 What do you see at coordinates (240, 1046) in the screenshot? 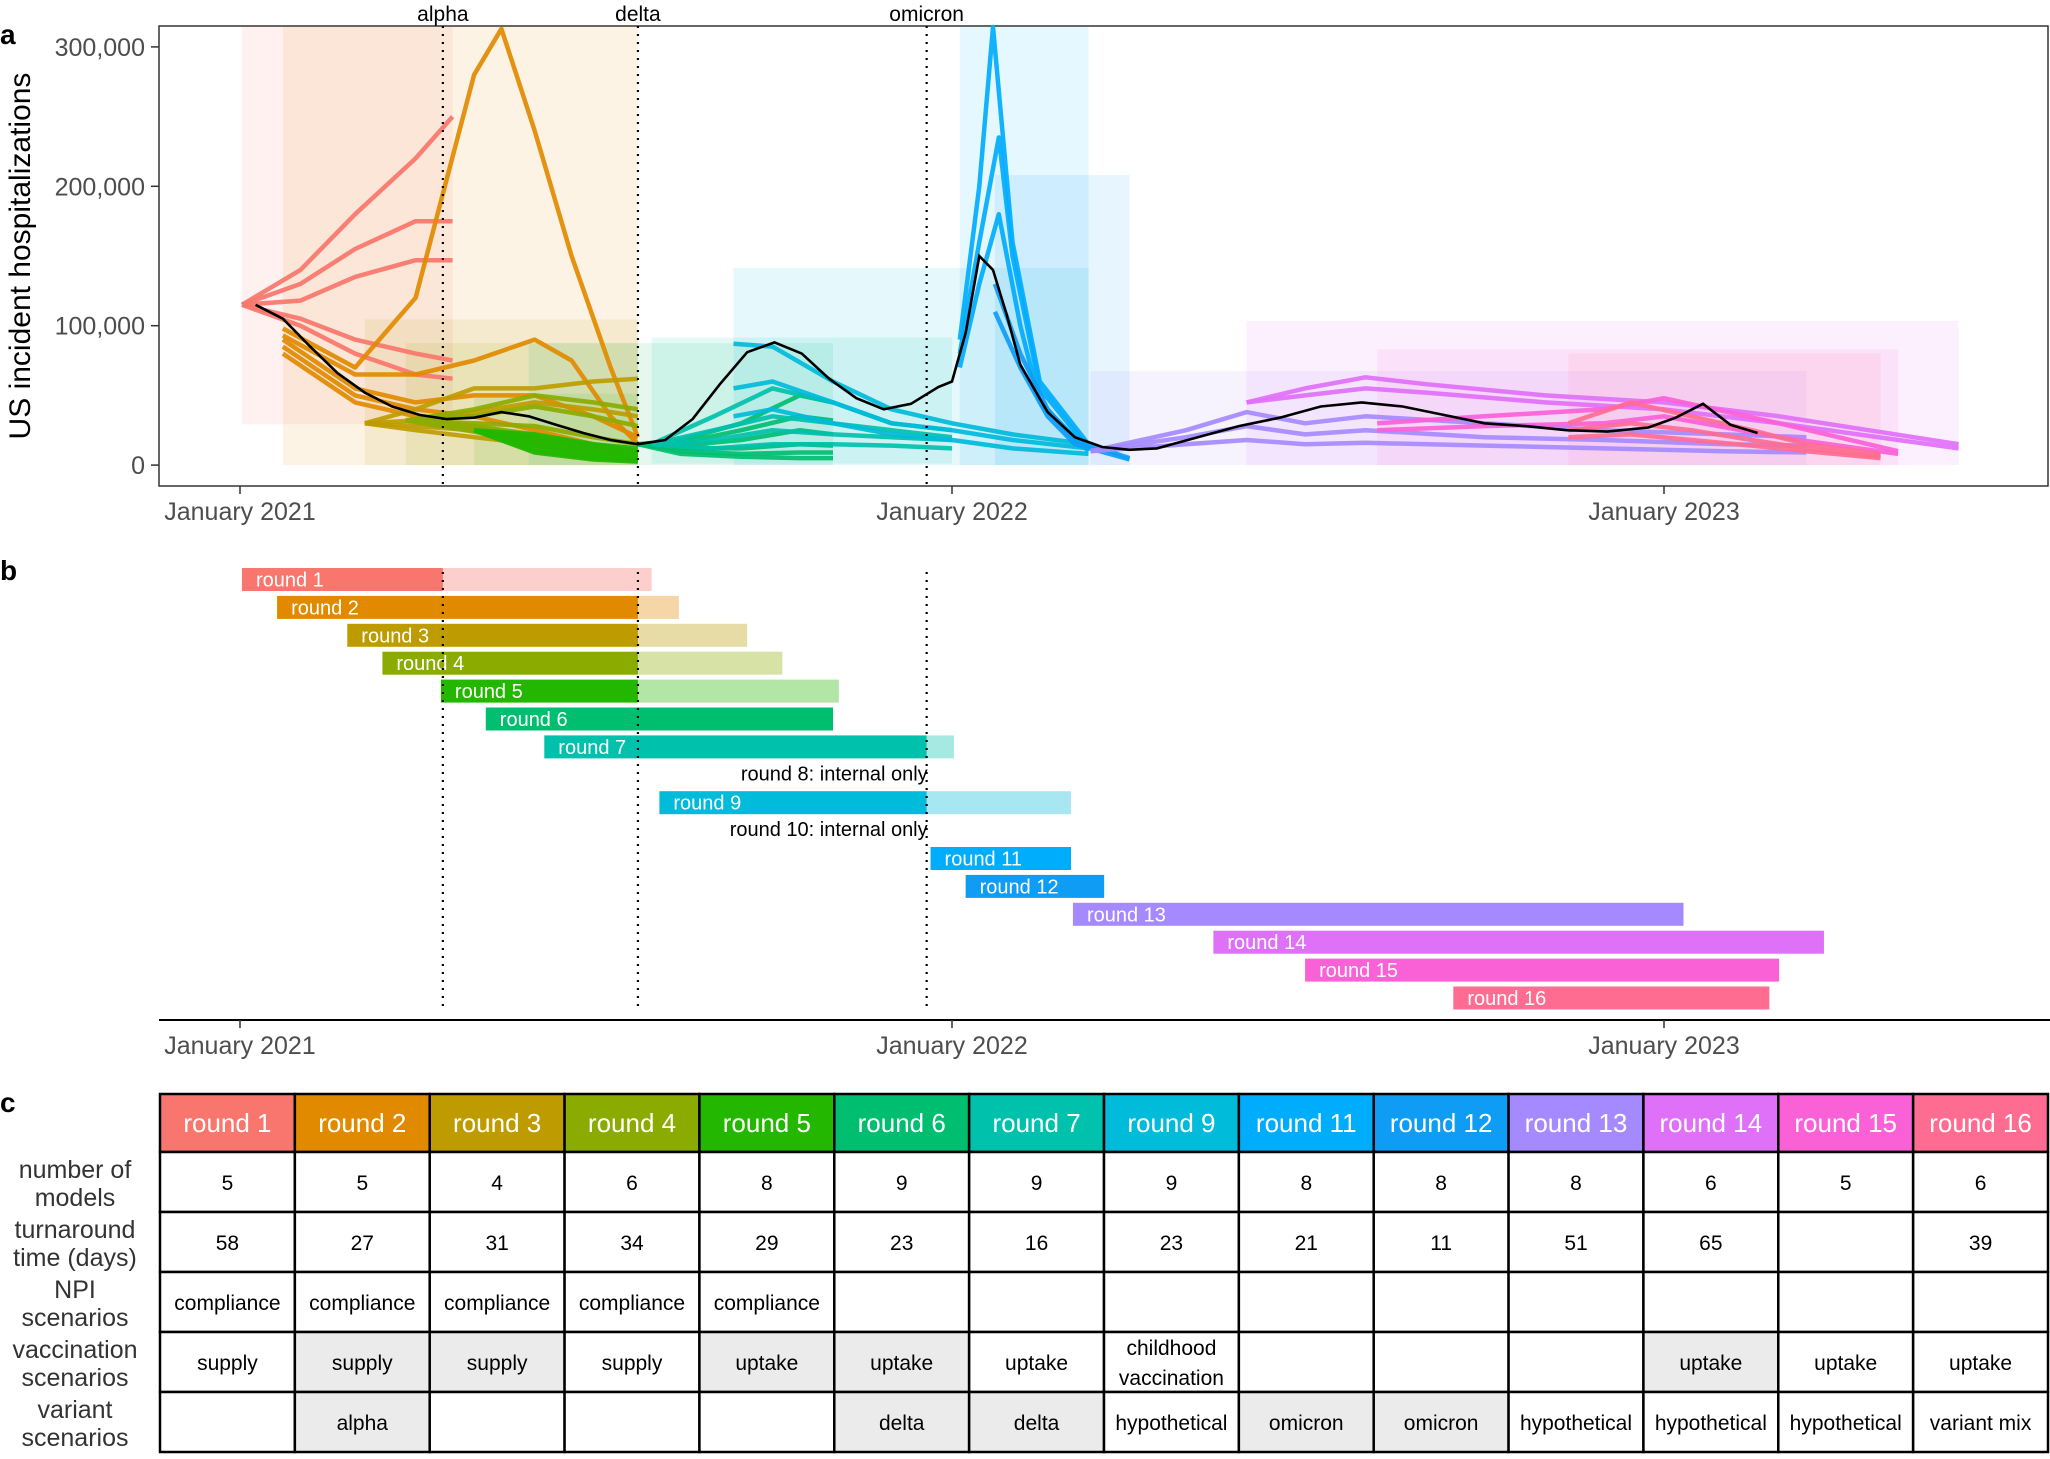
I see `timeline-x-tick-label: January 2021` at bounding box center [240, 1046].